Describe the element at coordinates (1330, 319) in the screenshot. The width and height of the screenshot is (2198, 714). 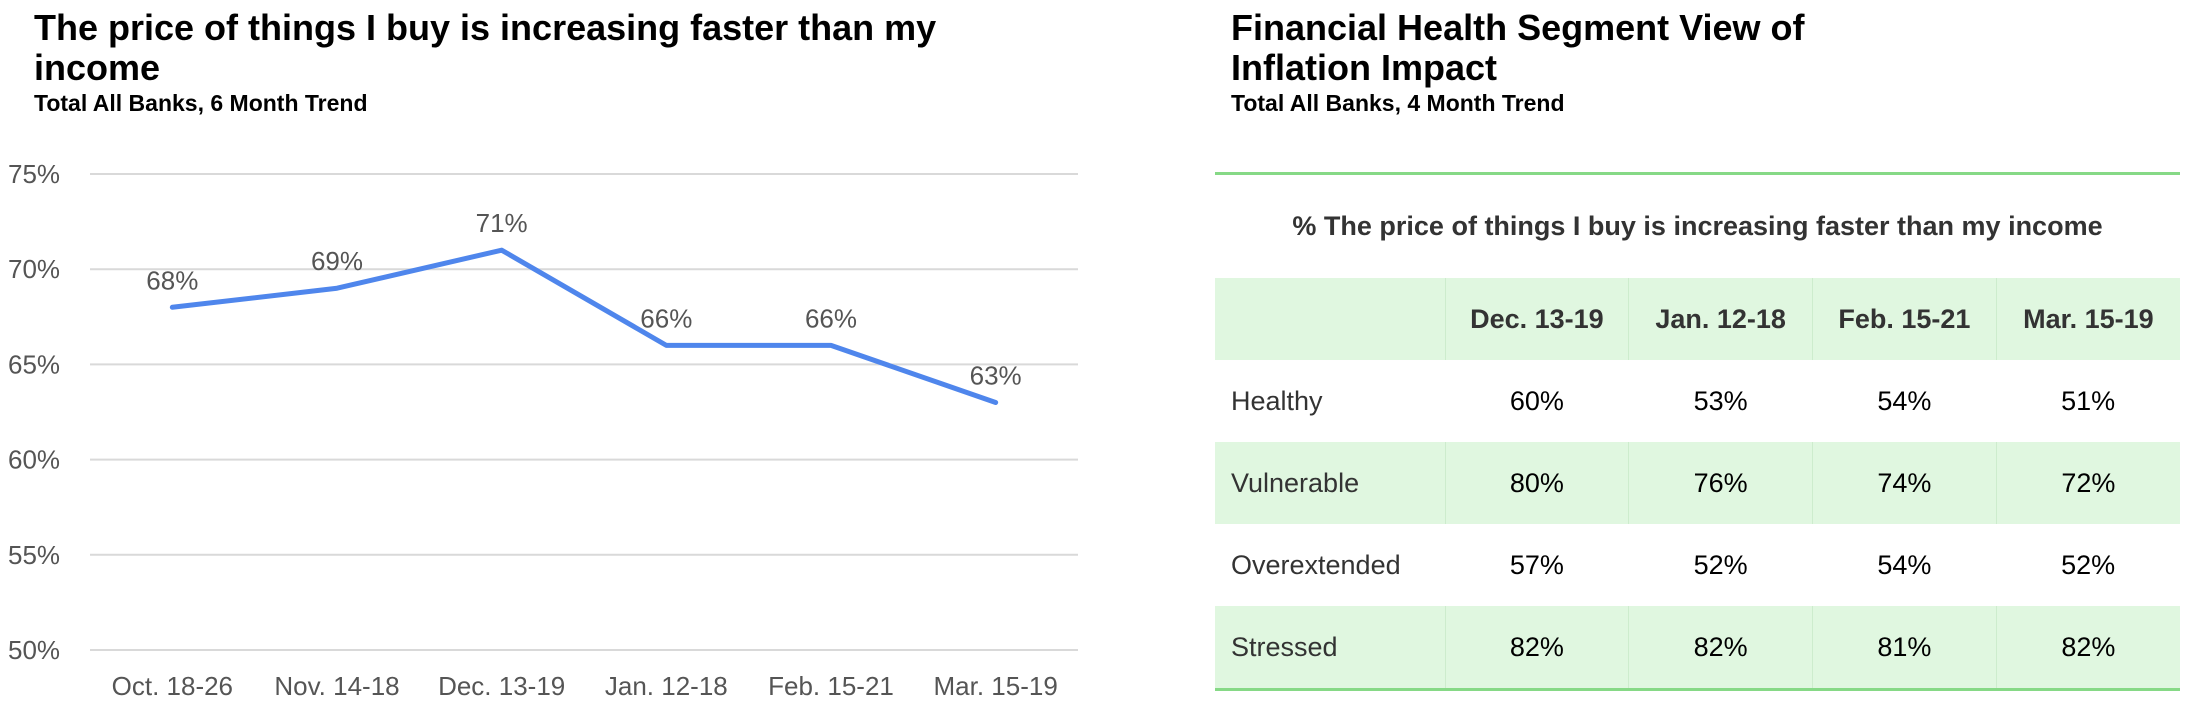
I see `column-header` at that location.